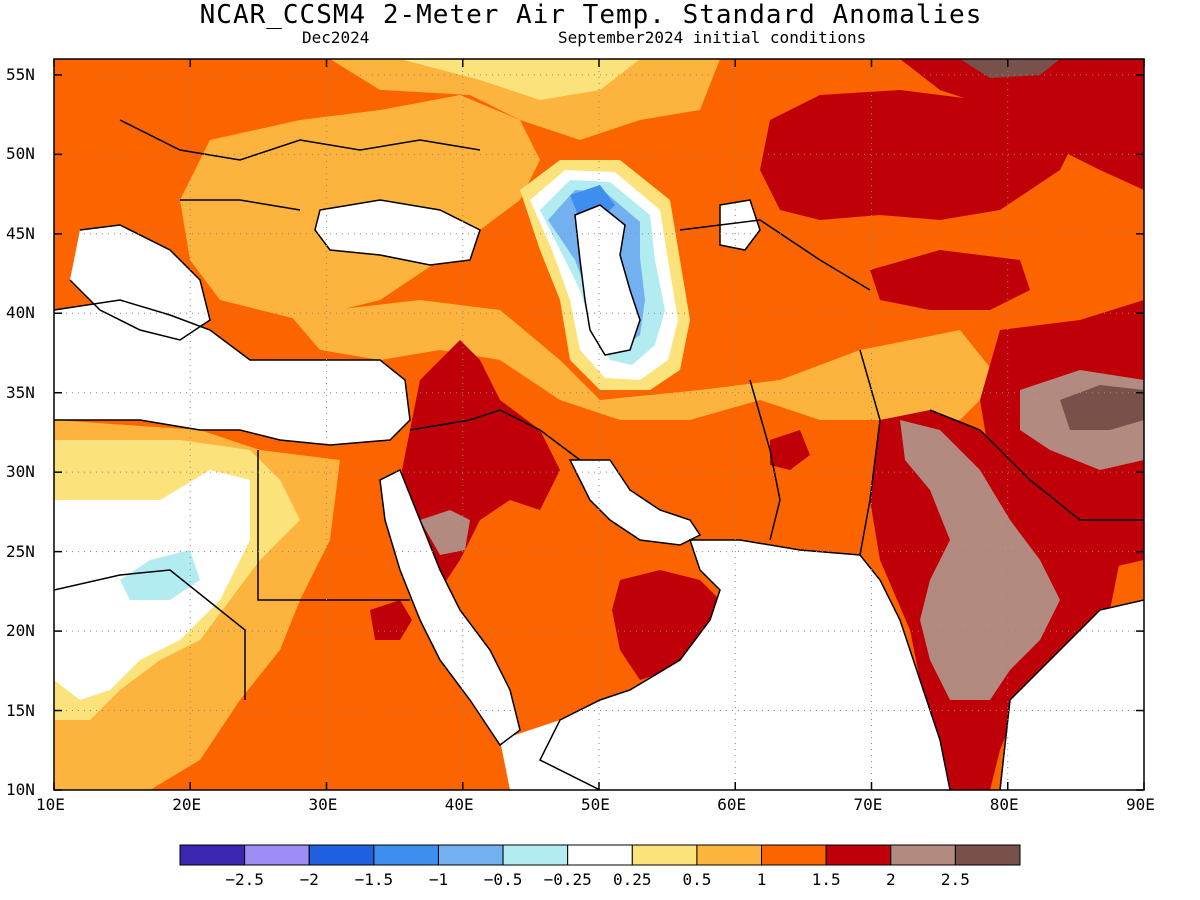 The image size is (1200, 900). I want to click on border-africa-north, so click(333, 525).